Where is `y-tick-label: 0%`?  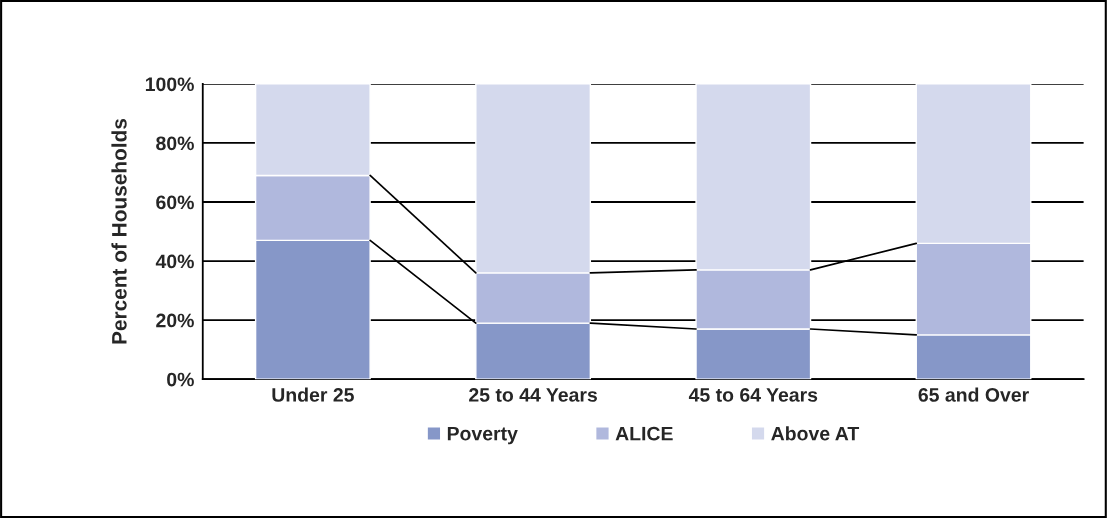 y-tick-label: 0% is located at coordinates (180, 379).